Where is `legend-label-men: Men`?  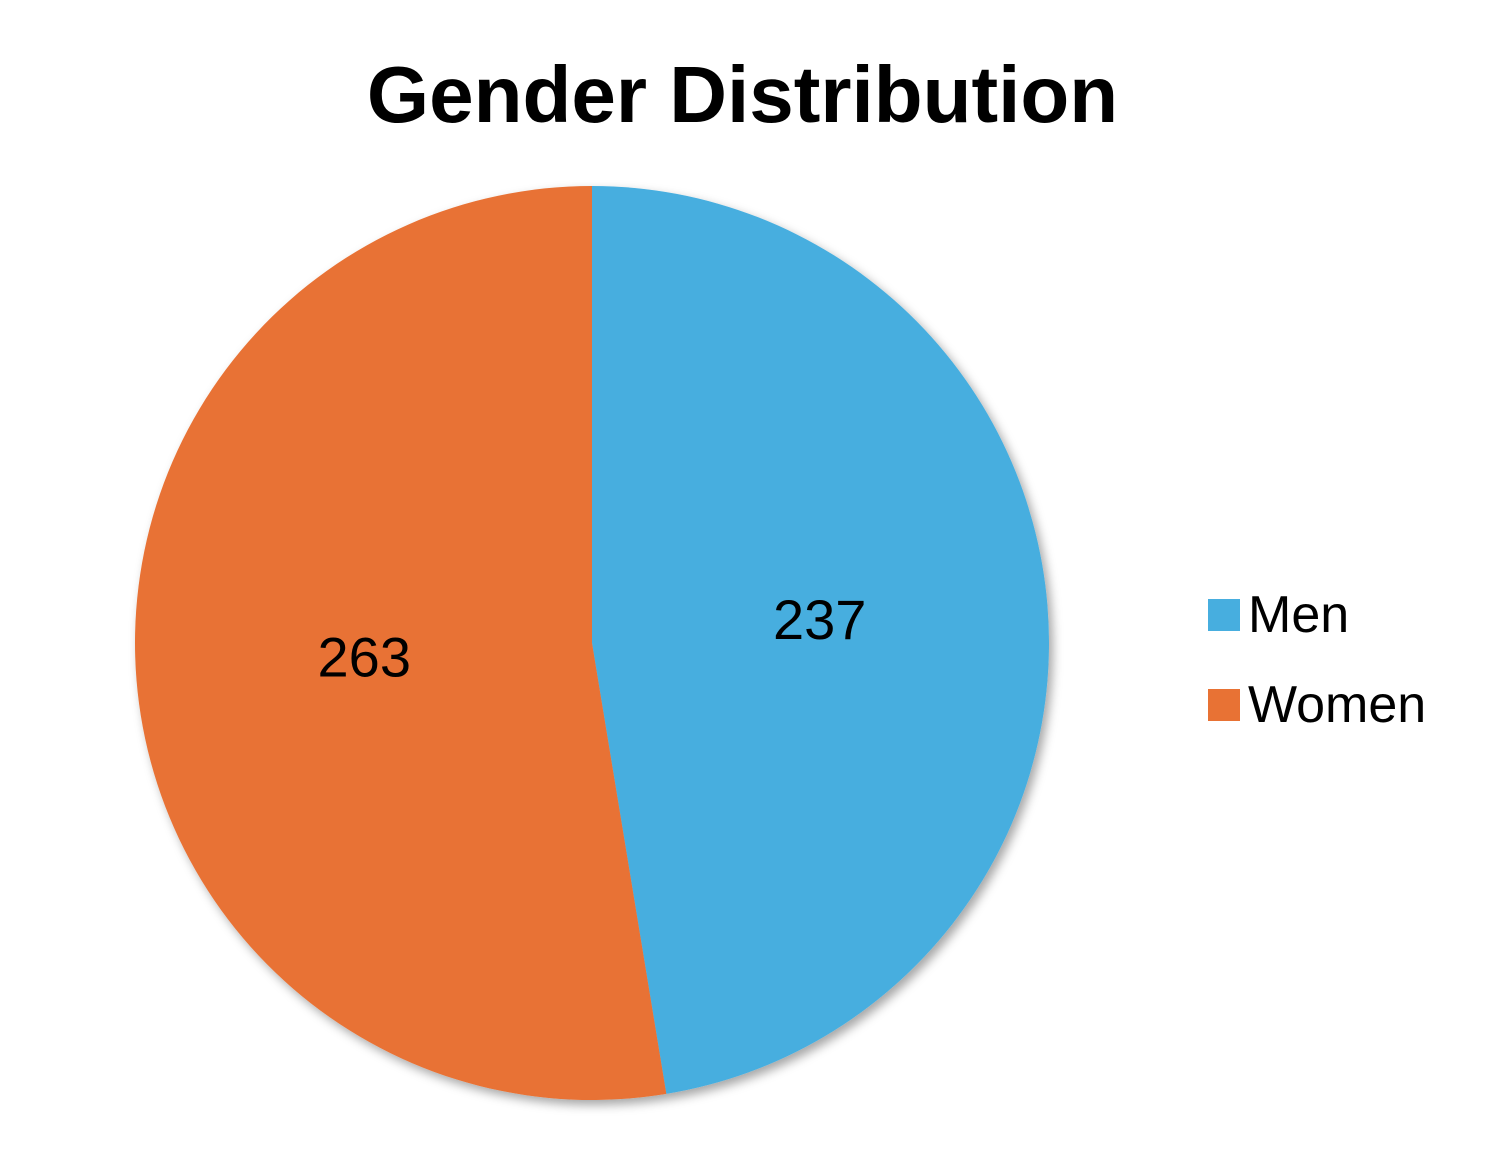
legend-label-men: Men is located at coordinates (1299, 615).